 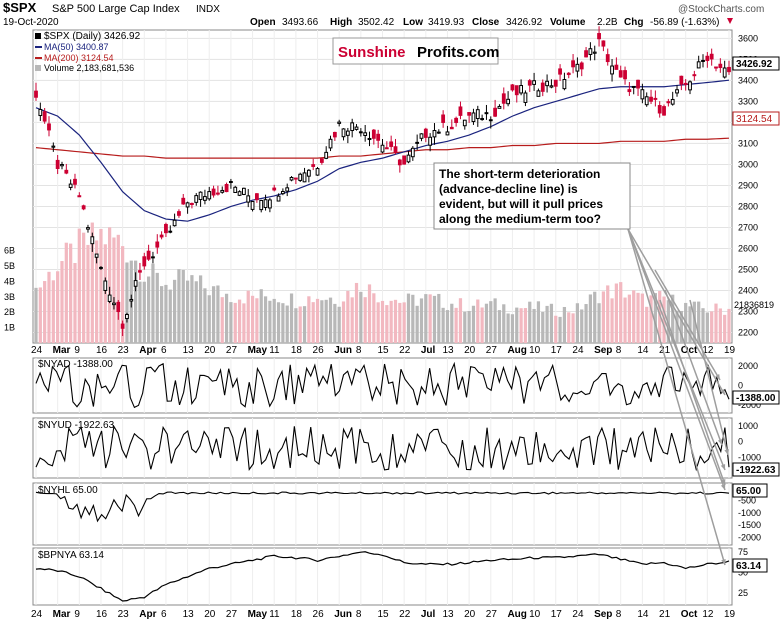 What do you see at coordinates (748, 332) in the screenshot?
I see `price-y-tick-label: 2200` at bounding box center [748, 332].